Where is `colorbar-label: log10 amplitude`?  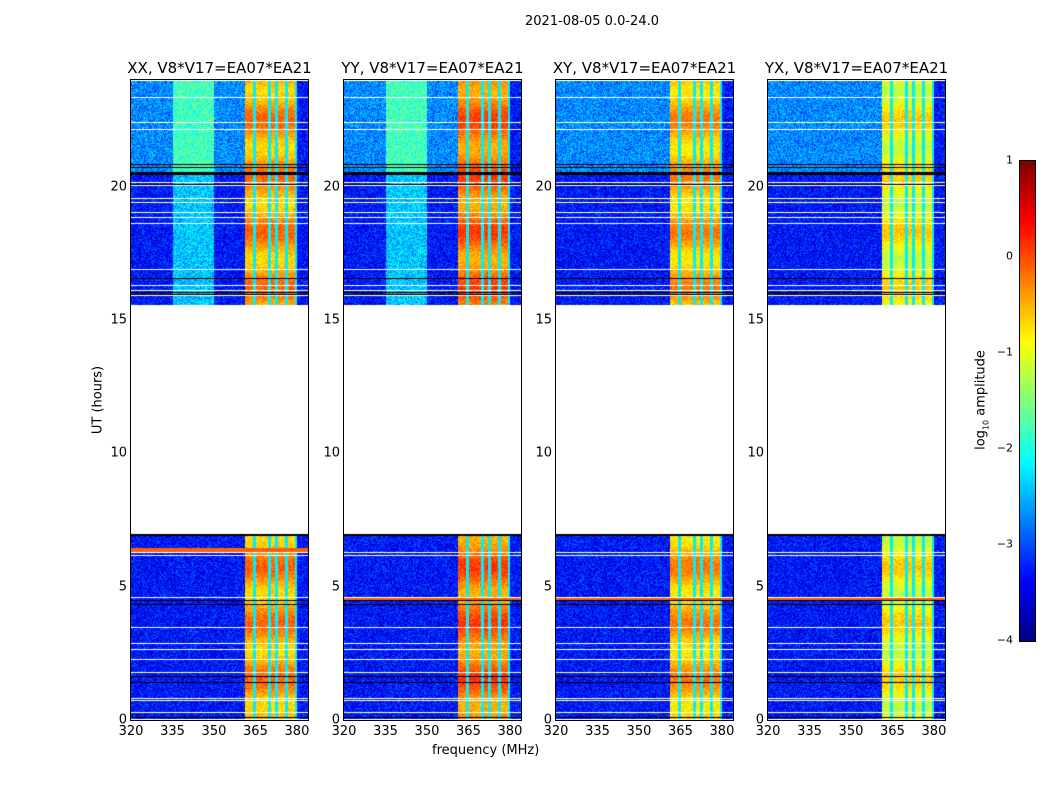 colorbar-label: log10 amplitude is located at coordinates (982, 400).